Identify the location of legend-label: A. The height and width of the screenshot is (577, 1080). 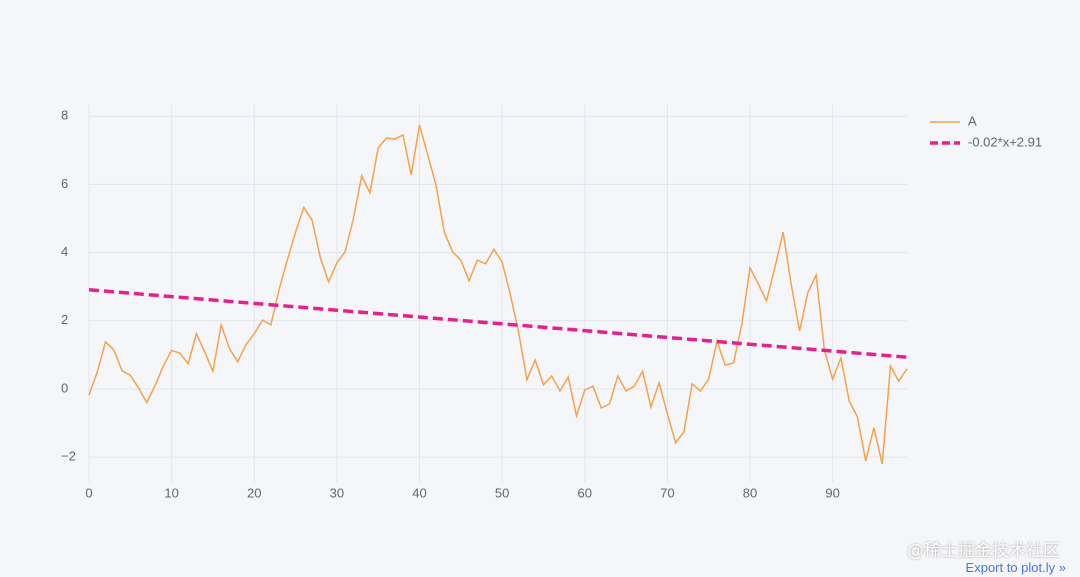
(972, 120).